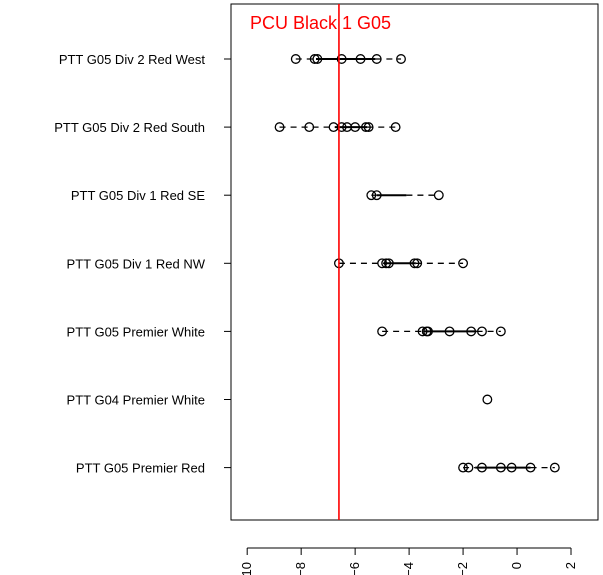 The height and width of the screenshot is (575, 603). What do you see at coordinates (408, 561) in the screenshot?
I see `x-axis: −10 −8 −6 −4 −2 0 2` at bounding box center [408, 561].